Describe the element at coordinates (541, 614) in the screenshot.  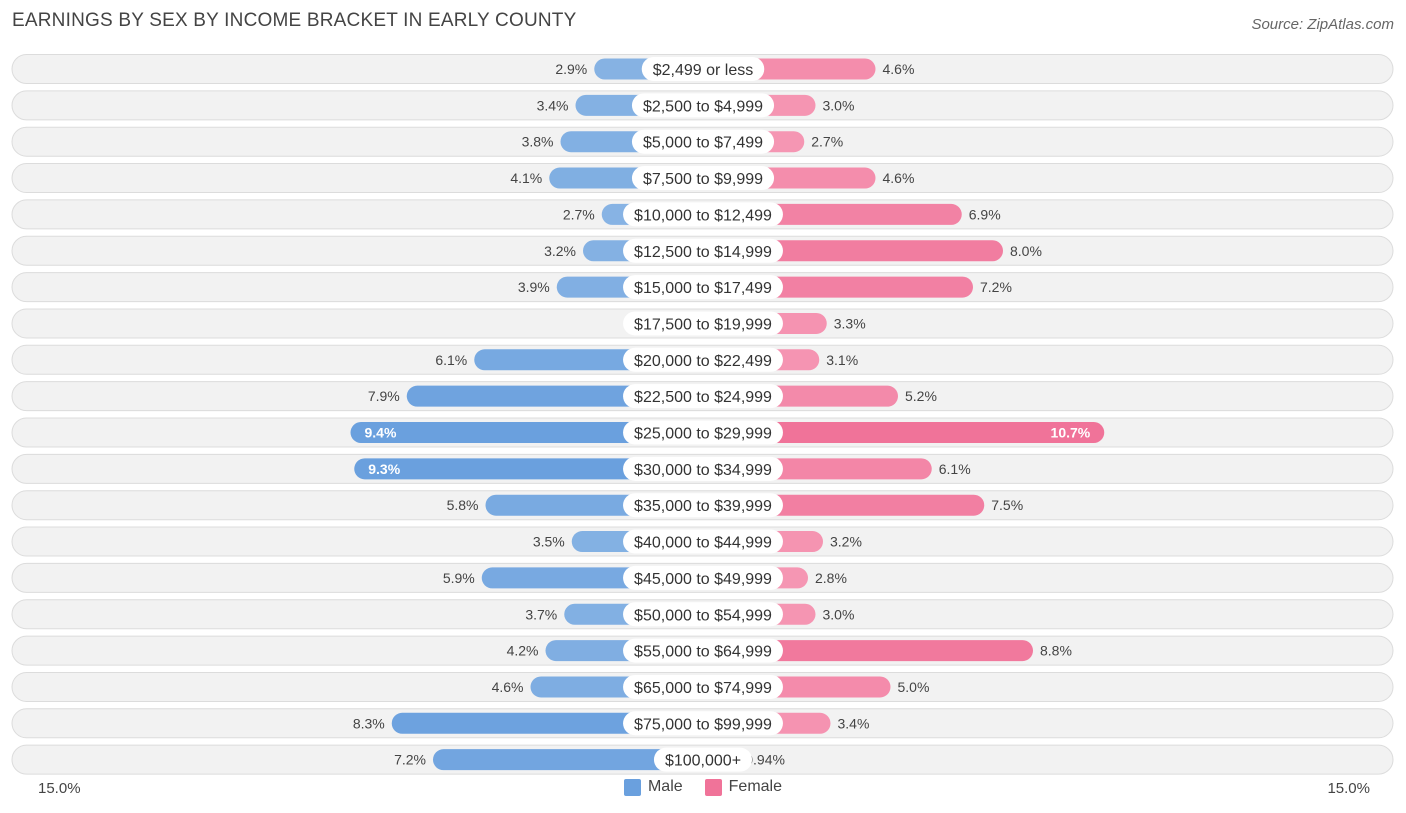
I see `value-label-male: 3.7%` at that location.